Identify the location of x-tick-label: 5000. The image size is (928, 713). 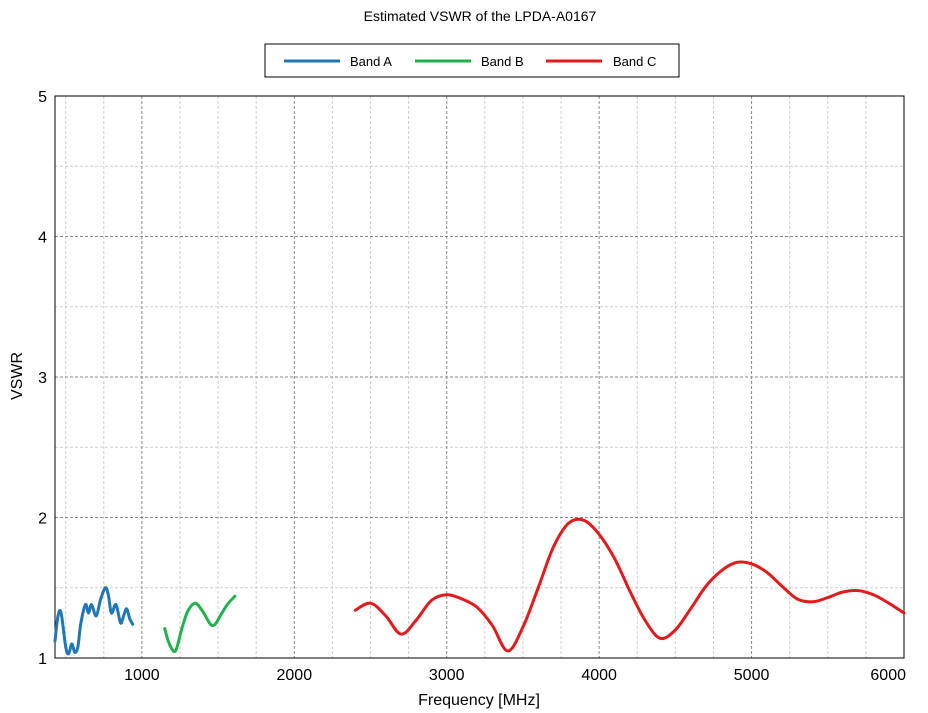
(752, 675).